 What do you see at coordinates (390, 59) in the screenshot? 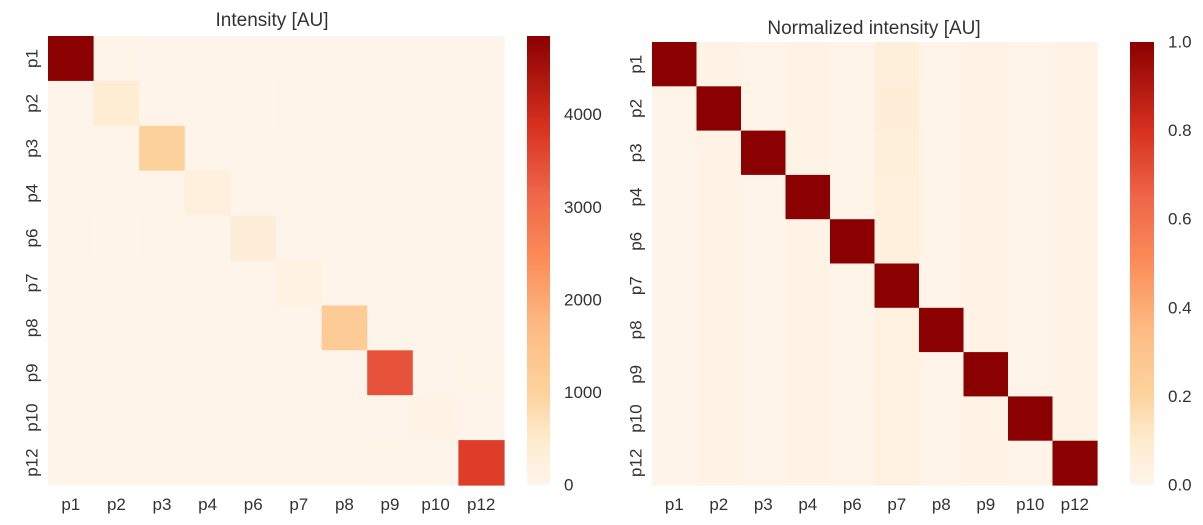
I see `intensity-cell-r0-c7` at bounding box center [390, 59].